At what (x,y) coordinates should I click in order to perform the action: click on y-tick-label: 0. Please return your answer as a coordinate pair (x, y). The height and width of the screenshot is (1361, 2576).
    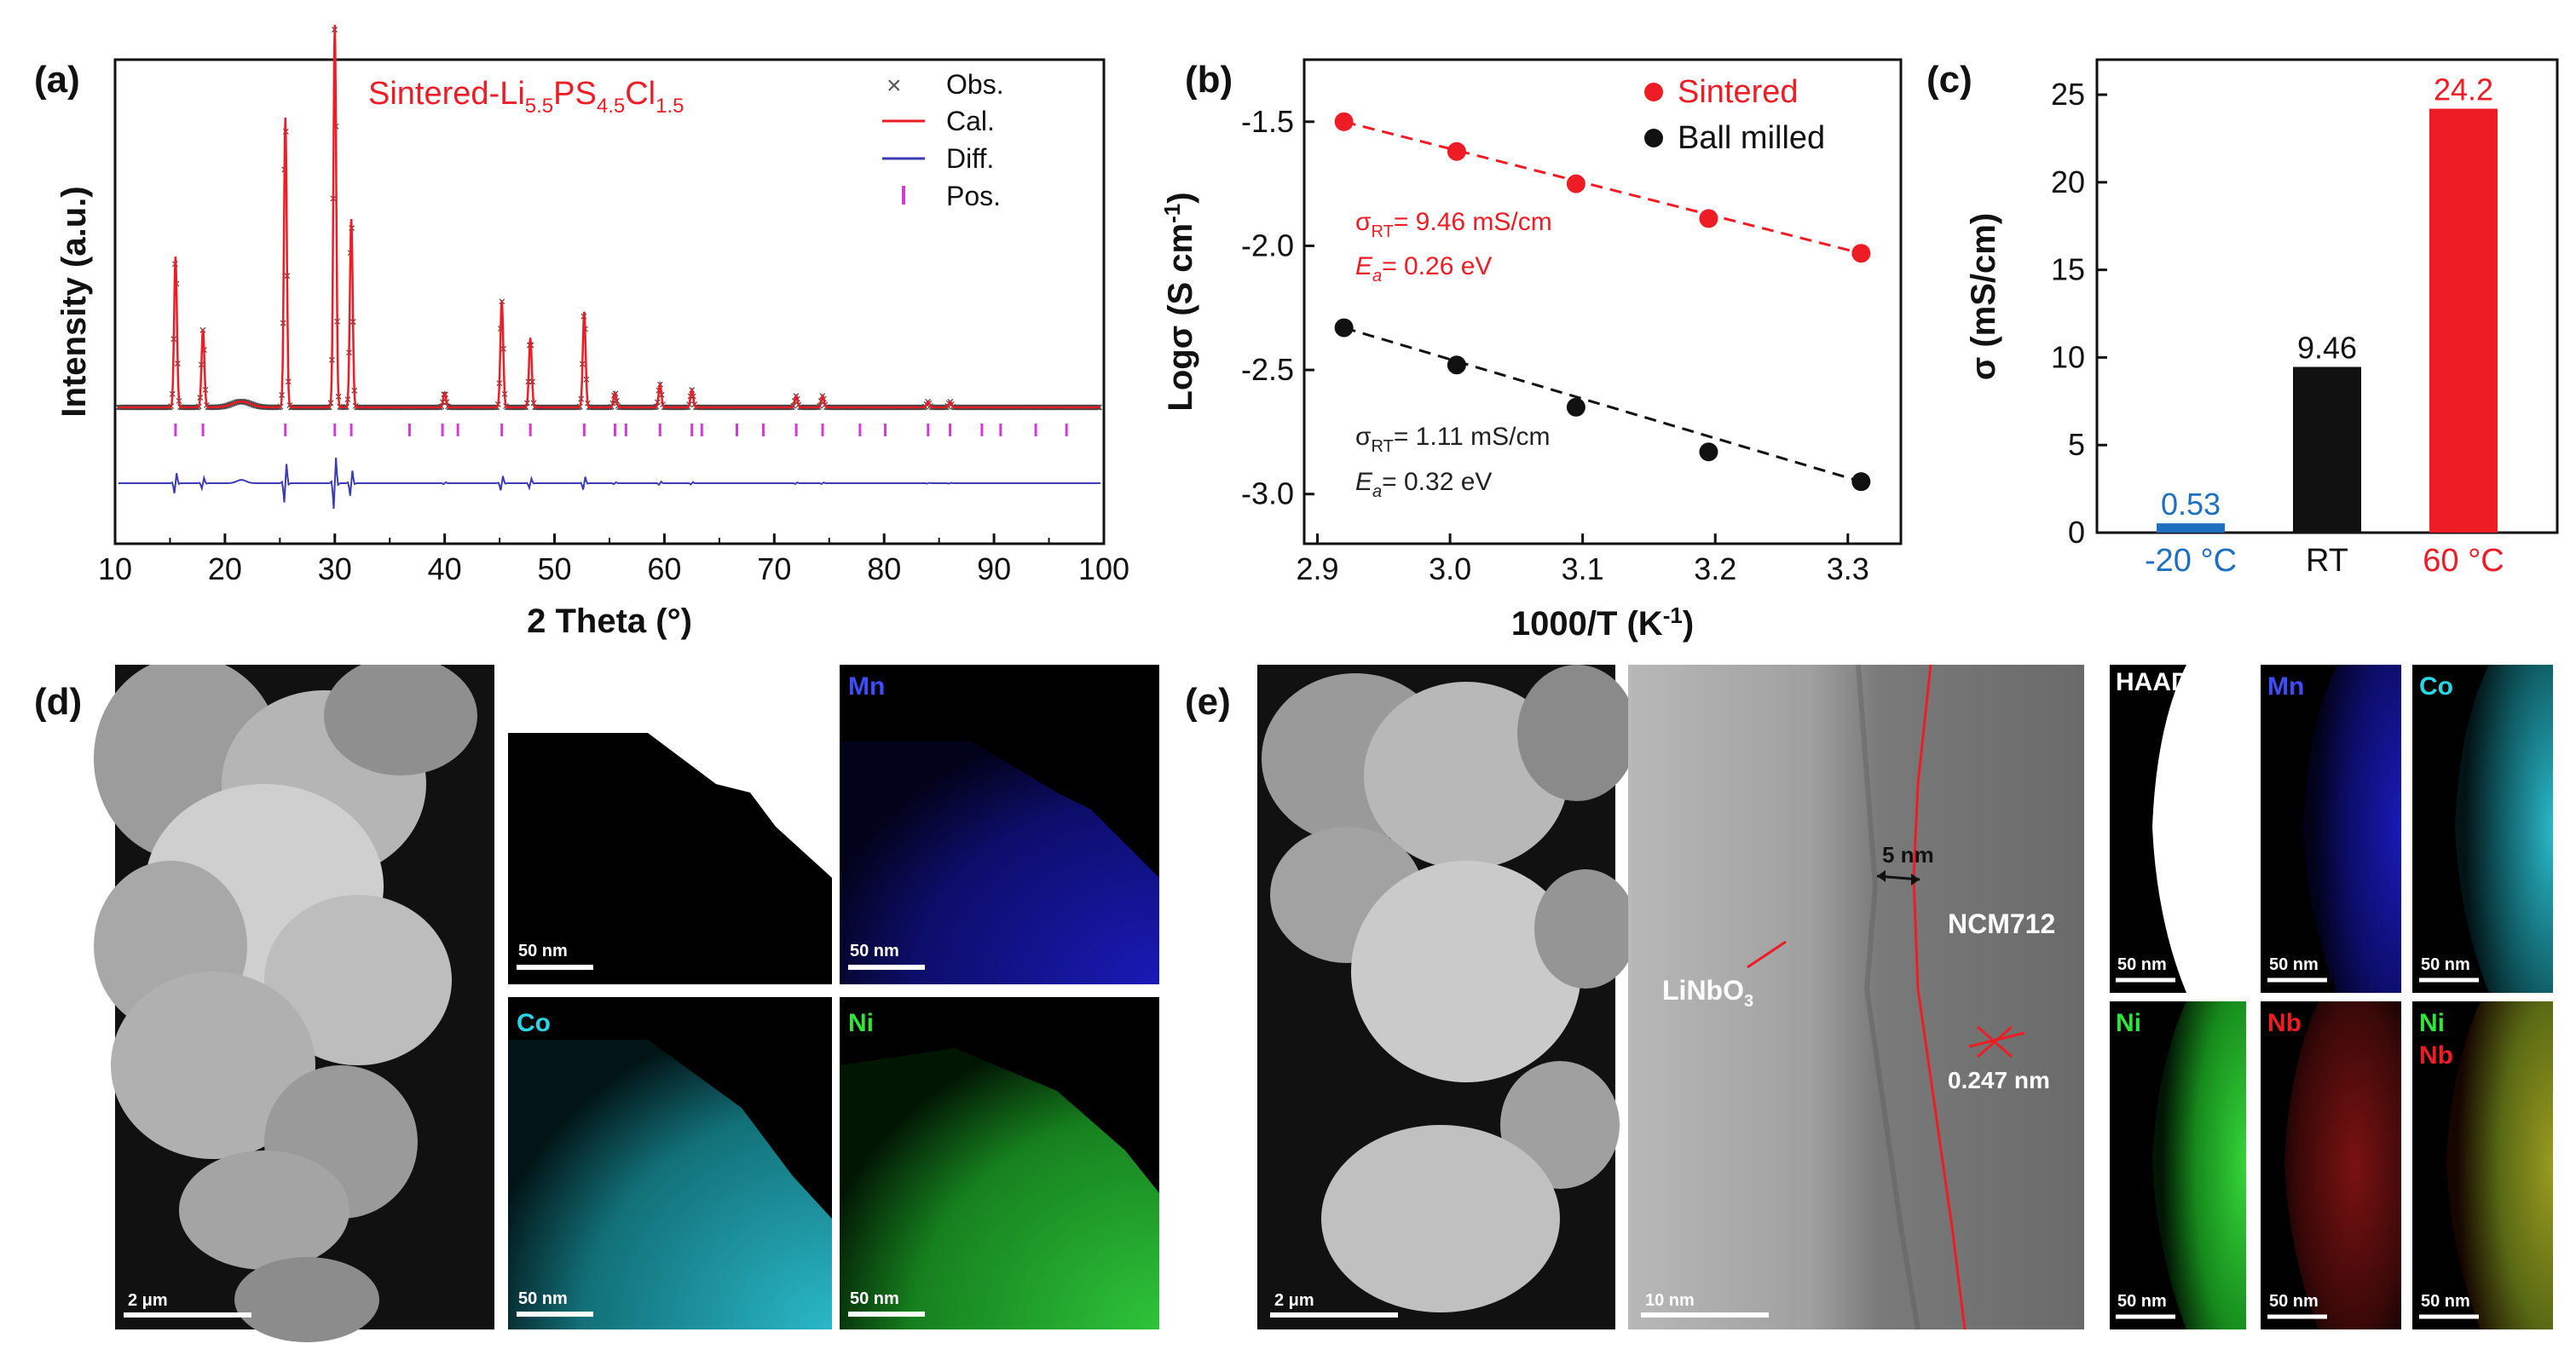
    Looking at the image, I should click on (2076, 533).